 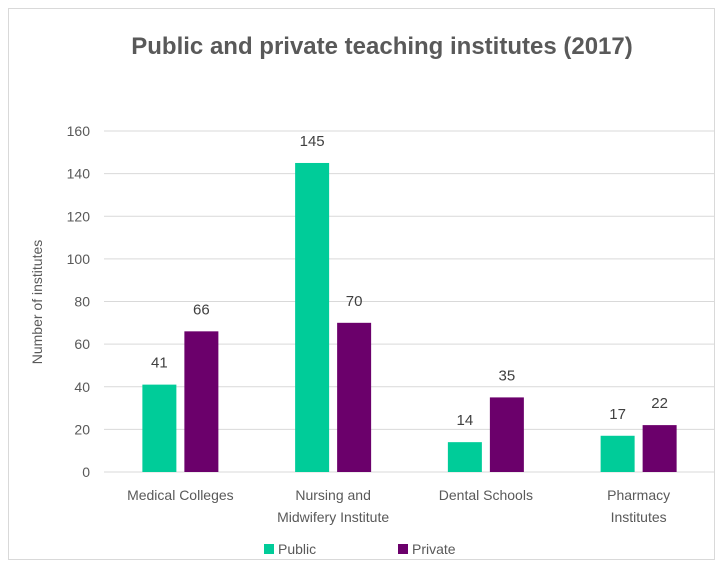 I want to click on y-tick-label: 0, so click(x=86, y=472).